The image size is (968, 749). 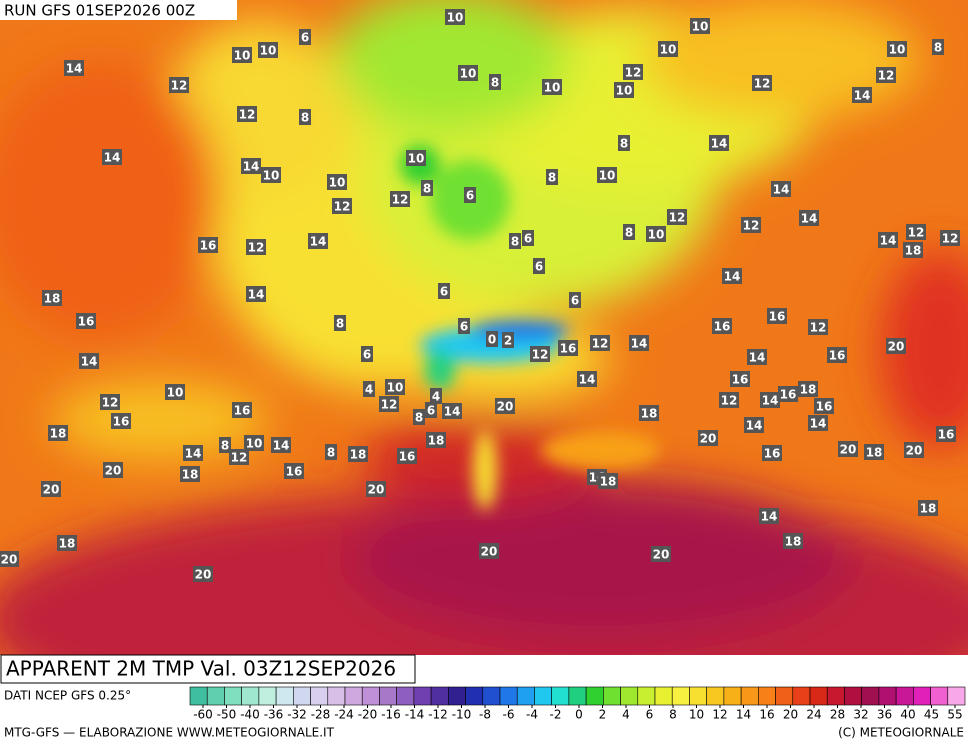 I want to click on tick-label: 40, so click(x=907, y=715).